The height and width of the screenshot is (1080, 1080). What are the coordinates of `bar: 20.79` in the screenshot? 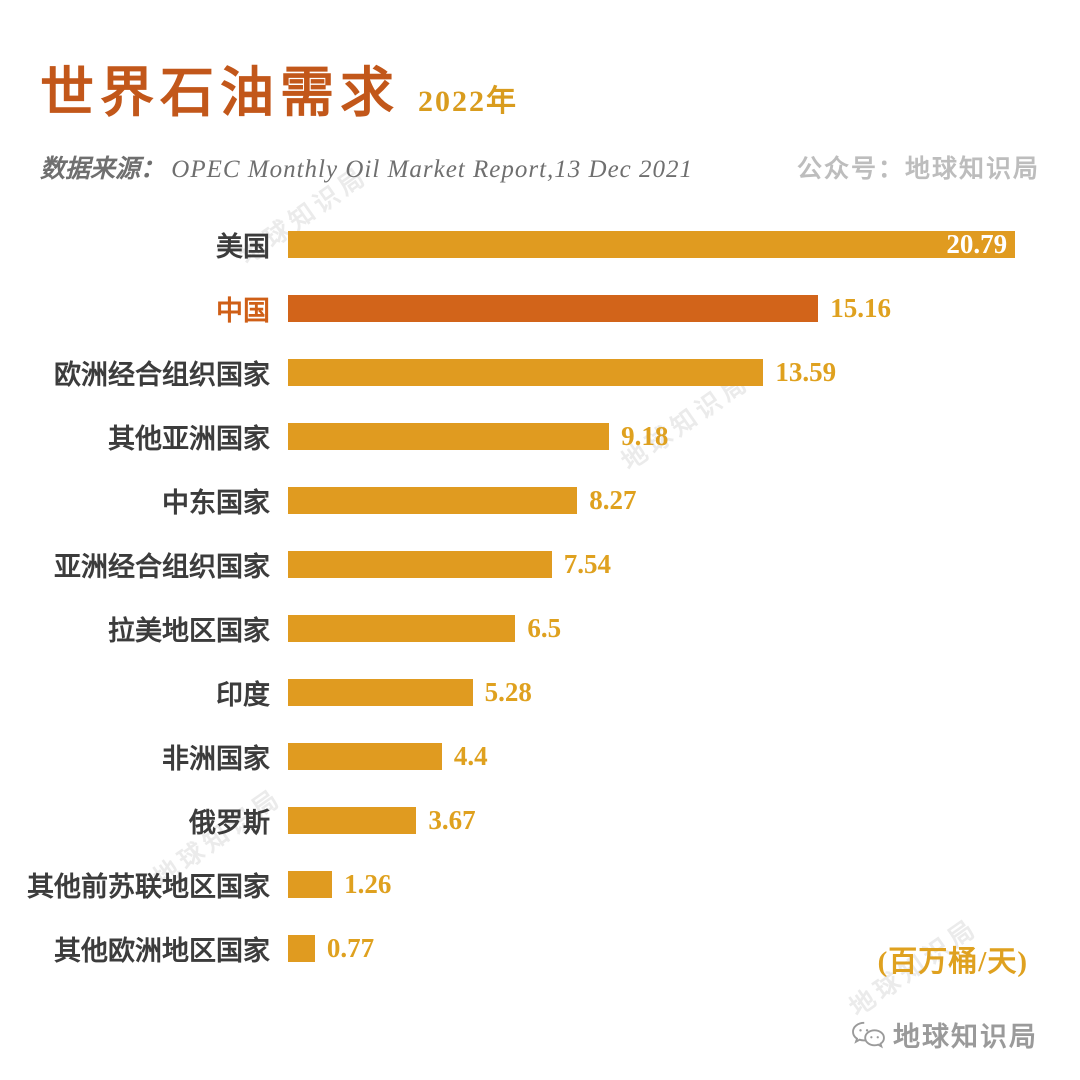 It's located at (652, 243).